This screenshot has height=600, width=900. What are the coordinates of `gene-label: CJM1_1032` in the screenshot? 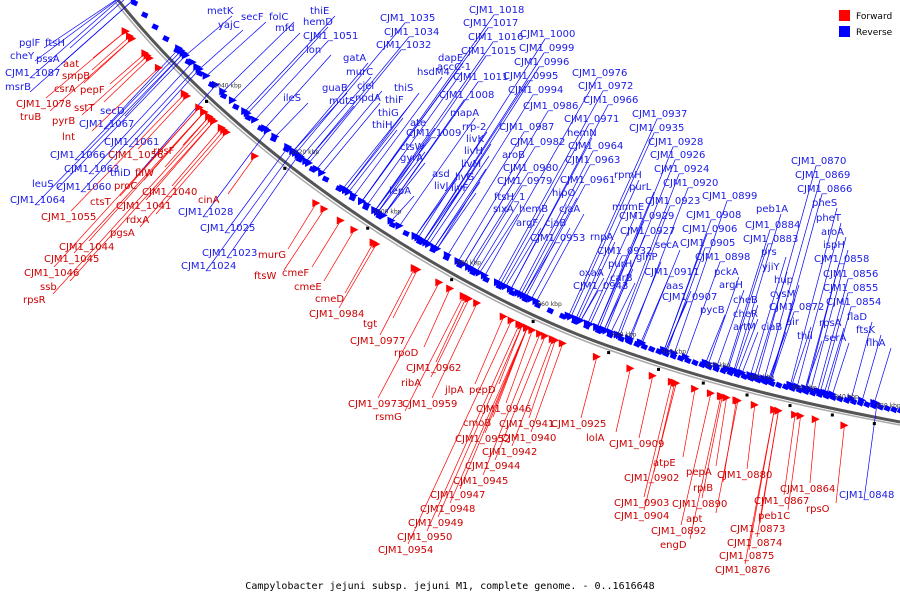 It's located at (403, 45).